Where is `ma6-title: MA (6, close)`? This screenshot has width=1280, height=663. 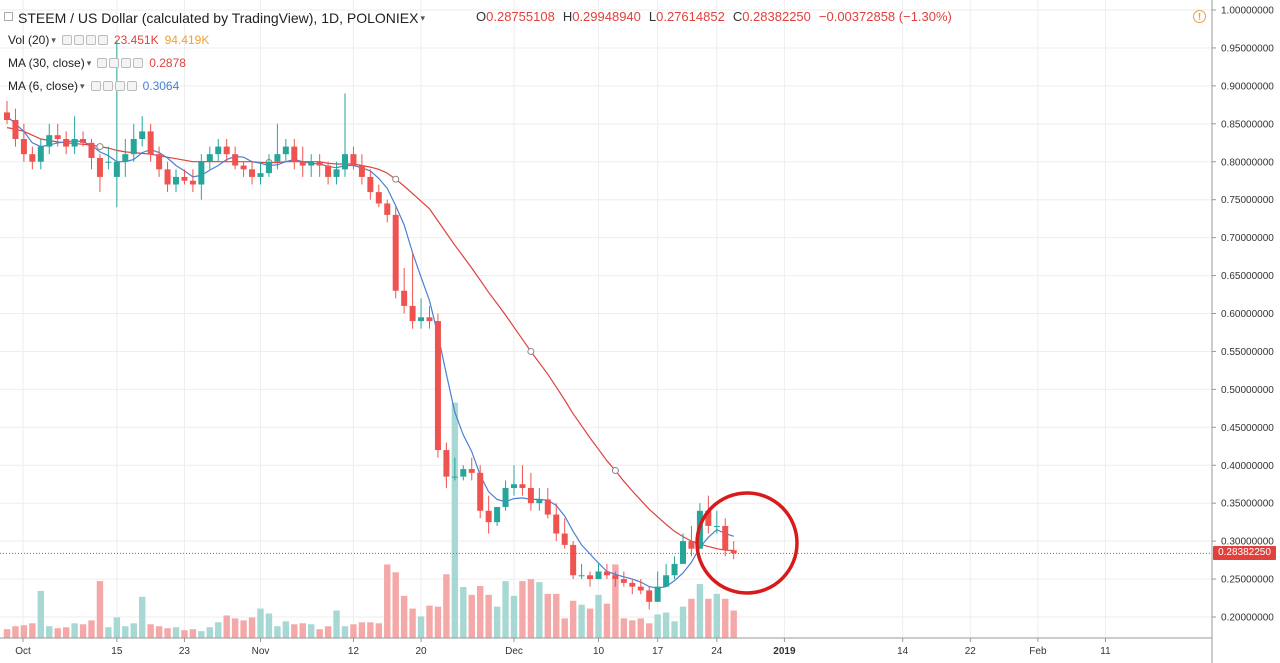
ma6-title: MA (6, close) is located at coordinates (43, 86).